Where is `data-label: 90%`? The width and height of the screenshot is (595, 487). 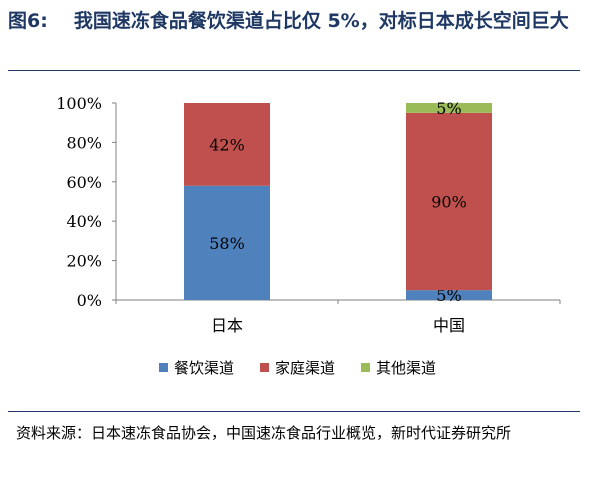 data-label: 90% is located at coordinates (449, 202).